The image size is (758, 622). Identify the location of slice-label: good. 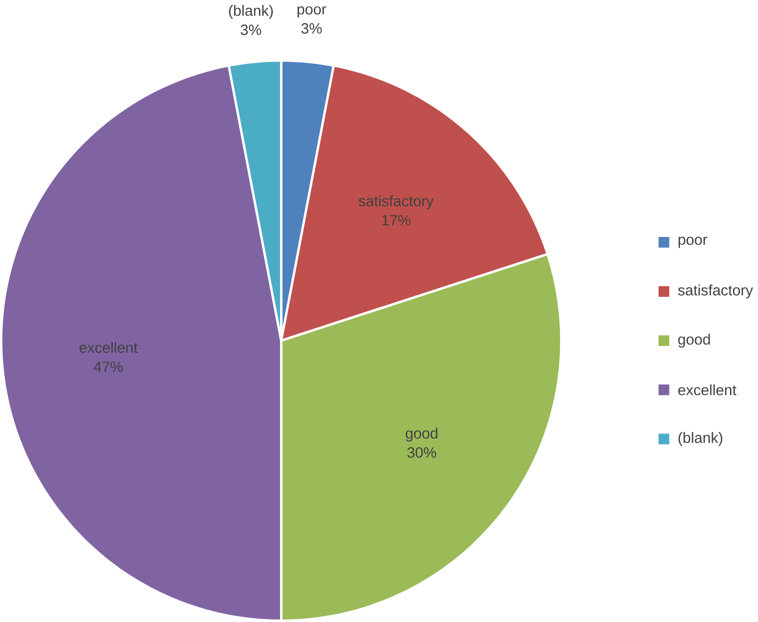
(422, 435).